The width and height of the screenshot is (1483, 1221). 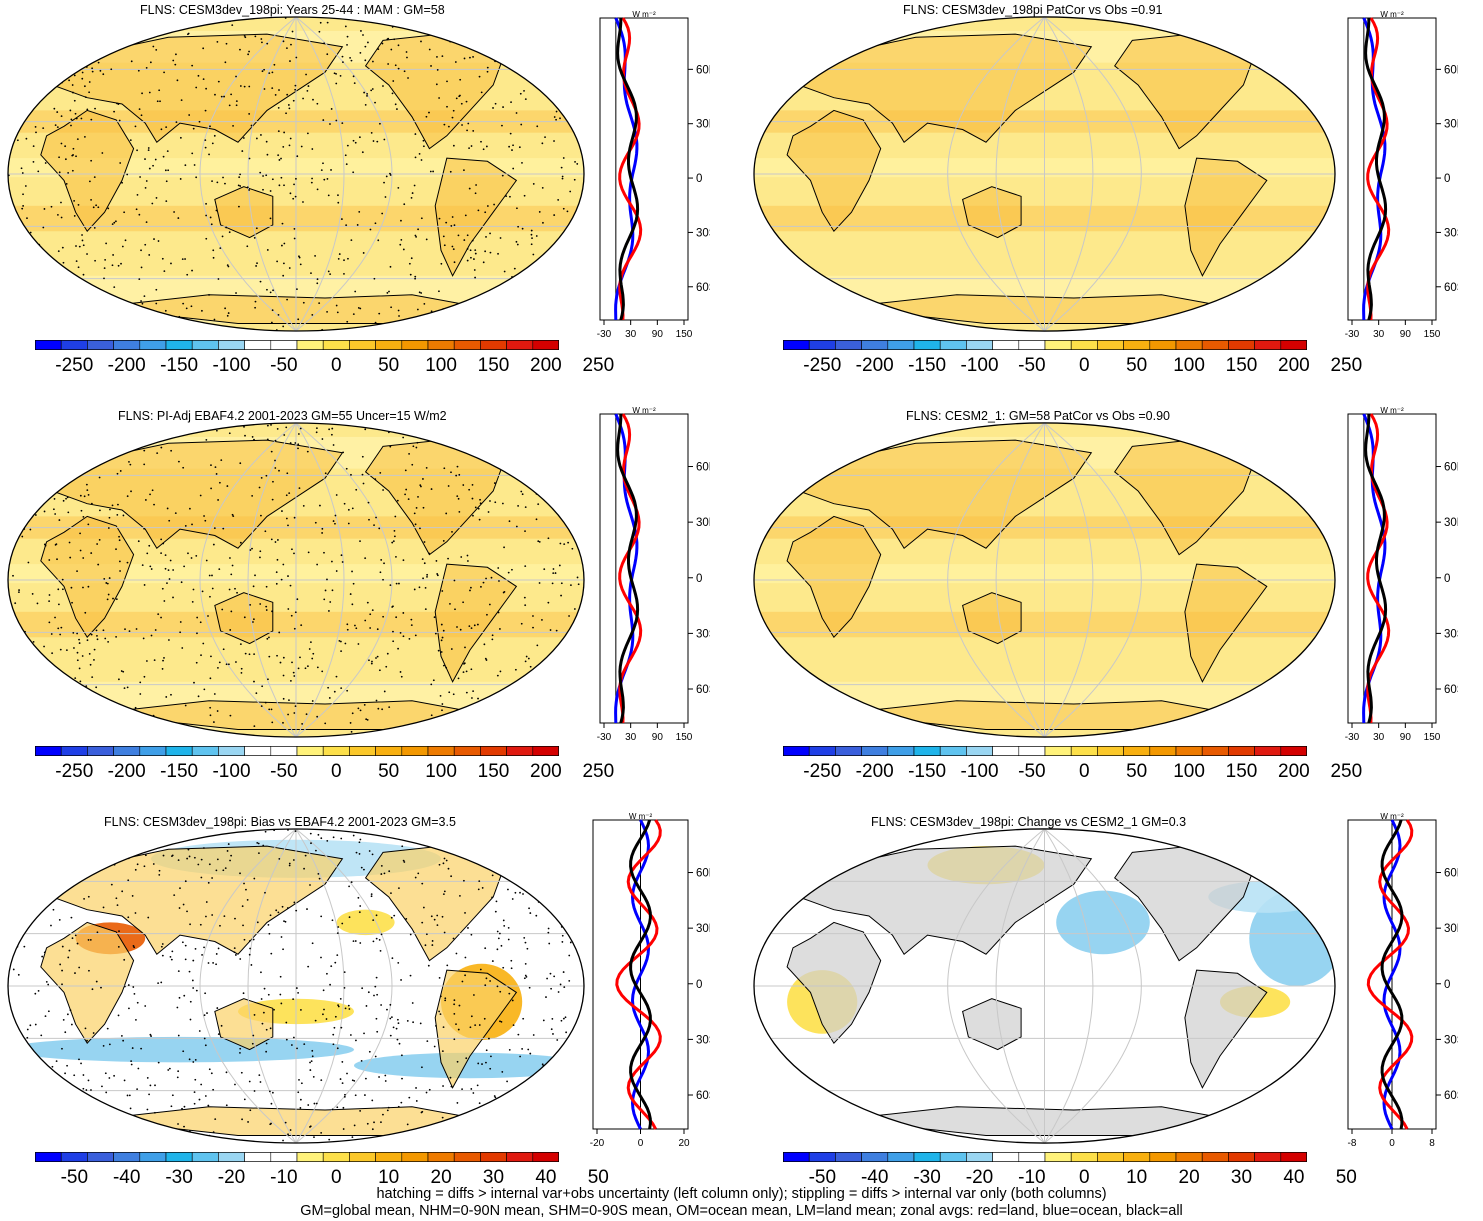 I want to click on colorbar-tick-label: 10, so click(x=1137, y=1177).